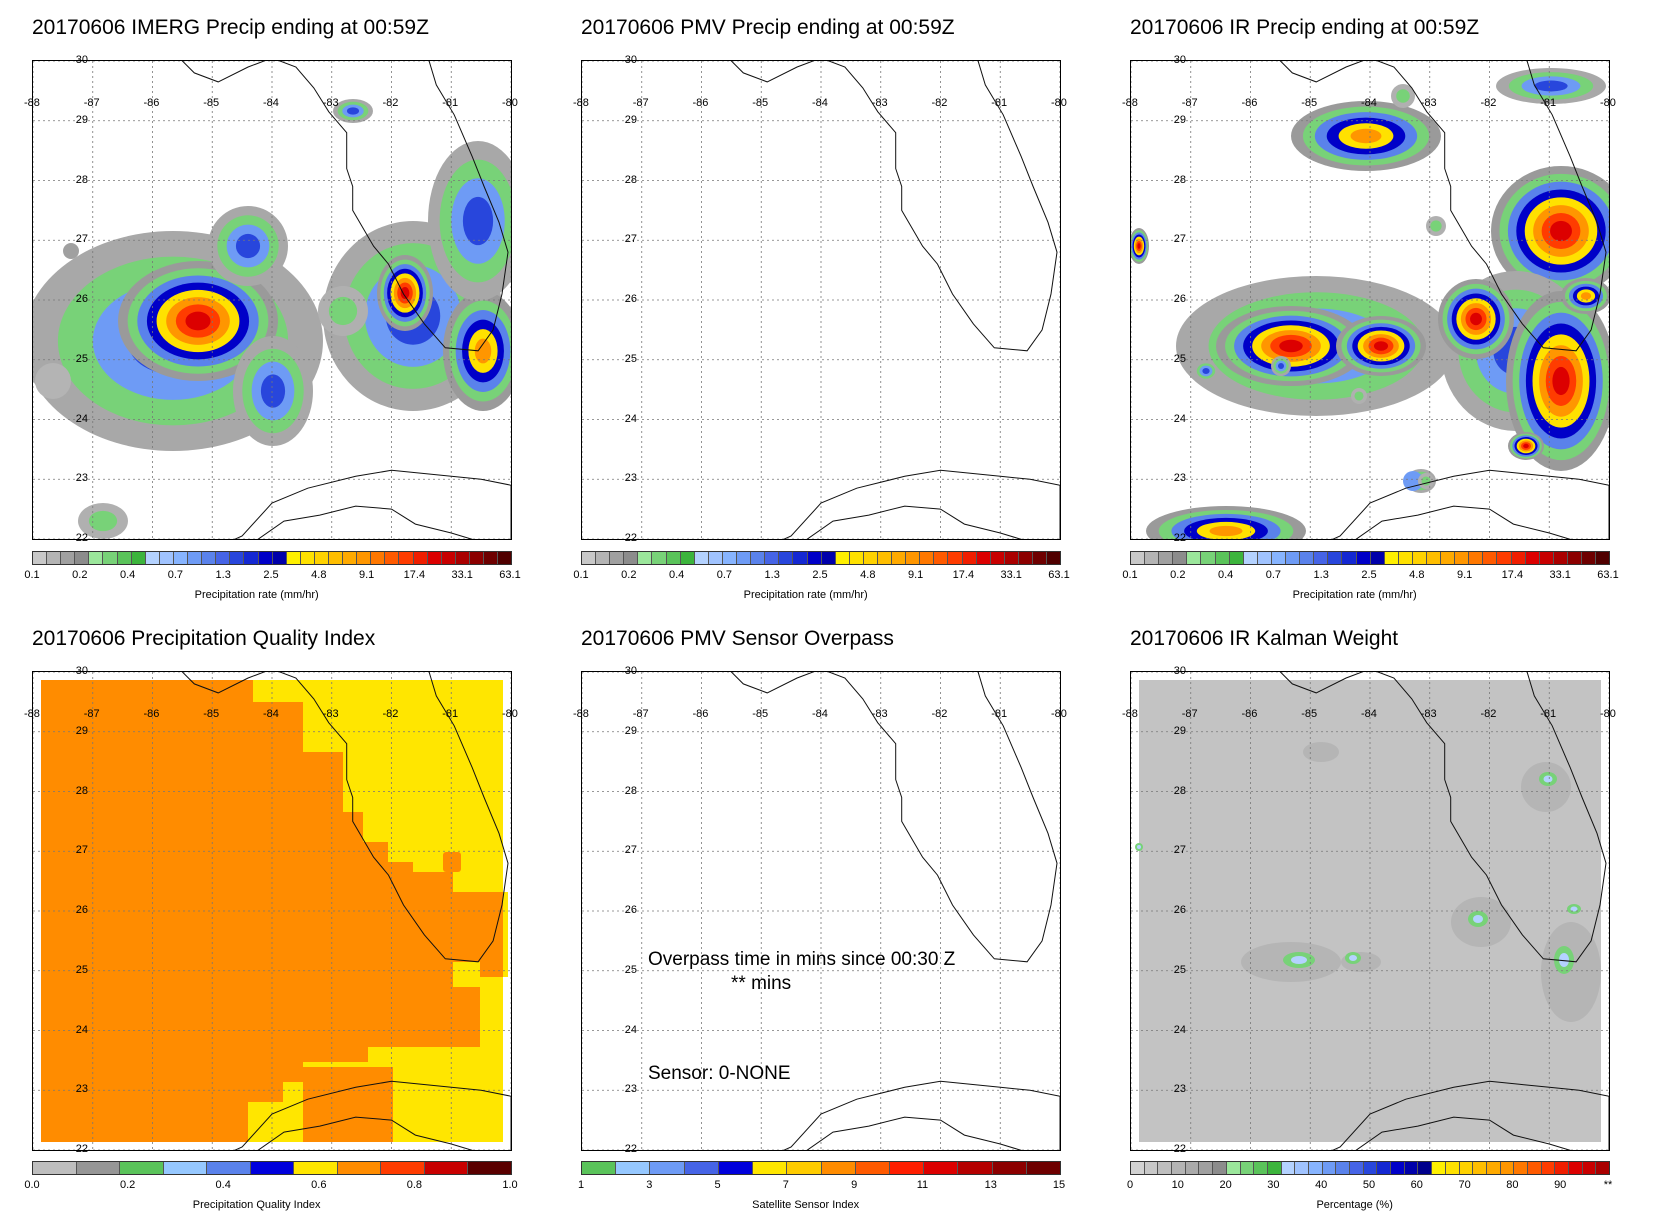  Describe the element at coordinates (345, 817) in the screenshot. I see `coastline-florida` at that location.